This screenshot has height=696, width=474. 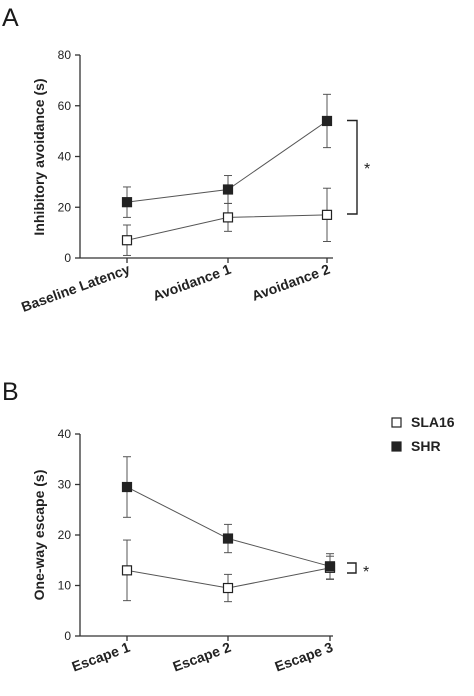 I want to click on panel-b-error-bars, so click(x=228, y=529).